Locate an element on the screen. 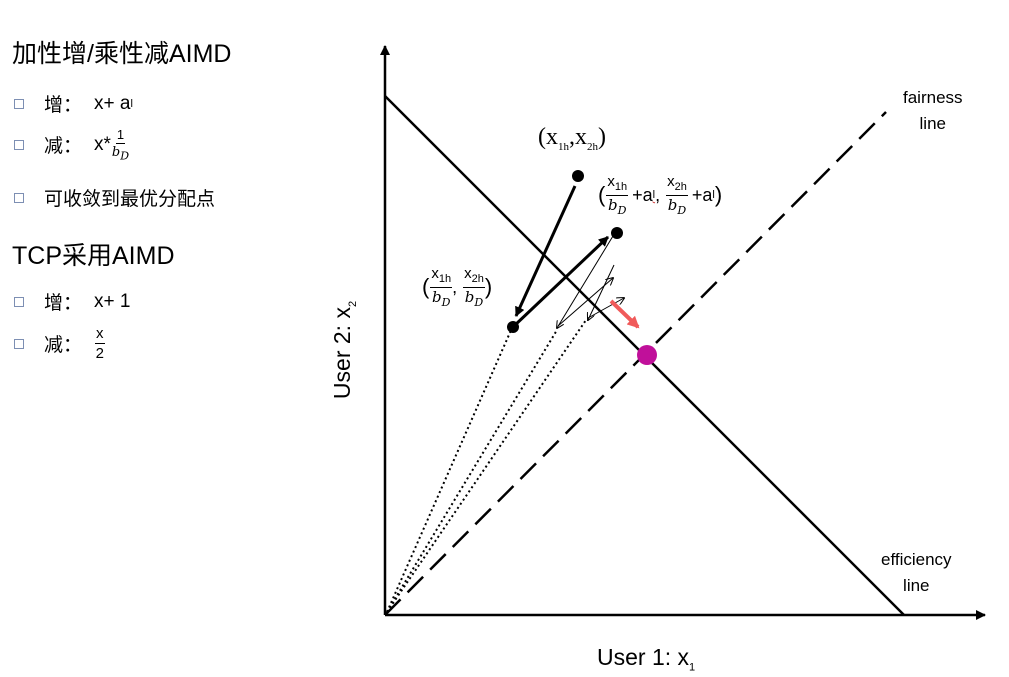 This screenshot has width=1009, height=677. increase-sub: l is located at coordinates (131, 103).